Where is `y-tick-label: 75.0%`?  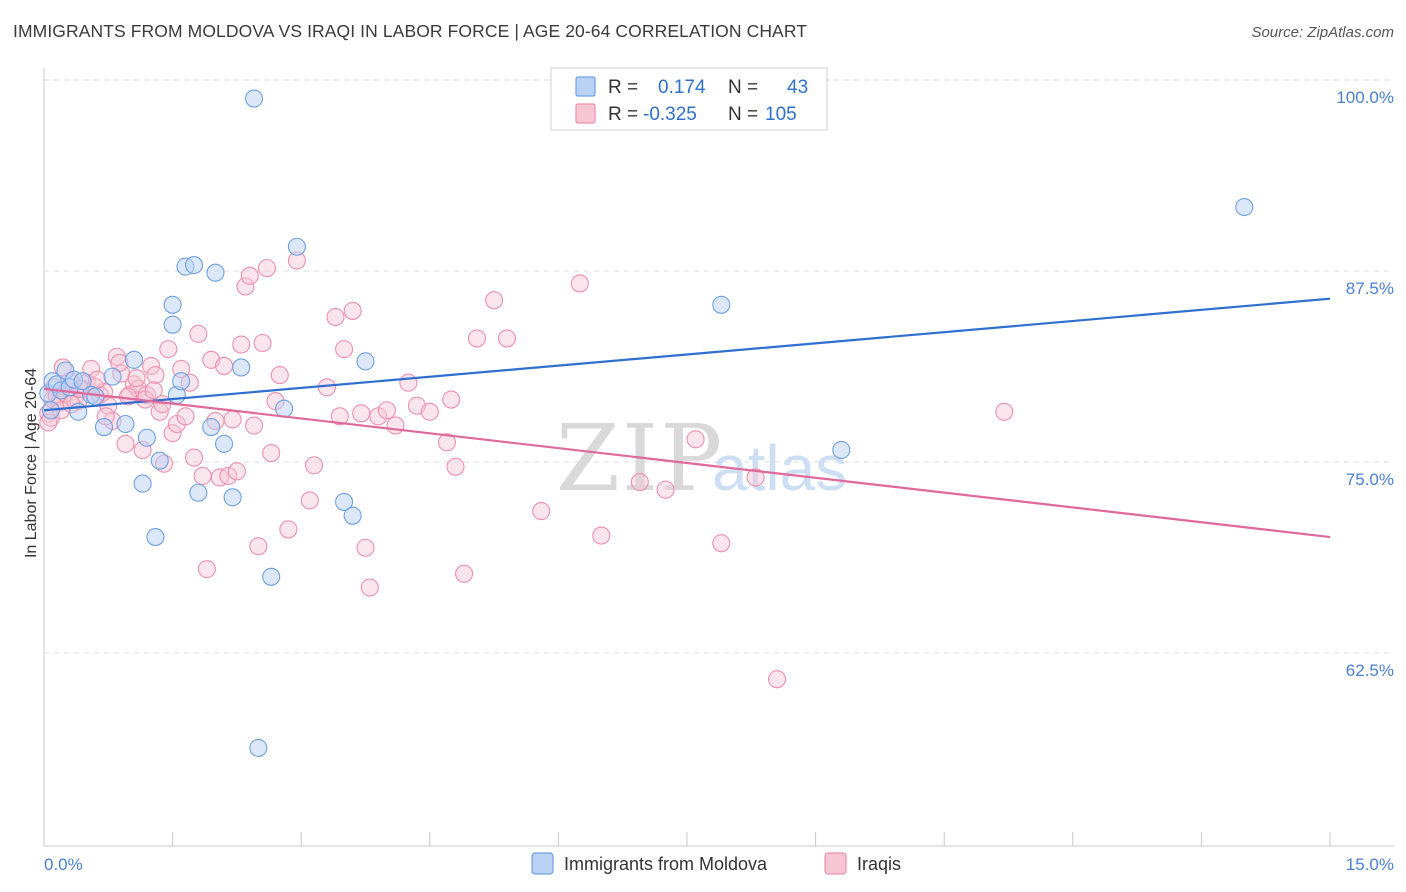 y-tick-label: 75.0% is located at coordinates (1370, 479).